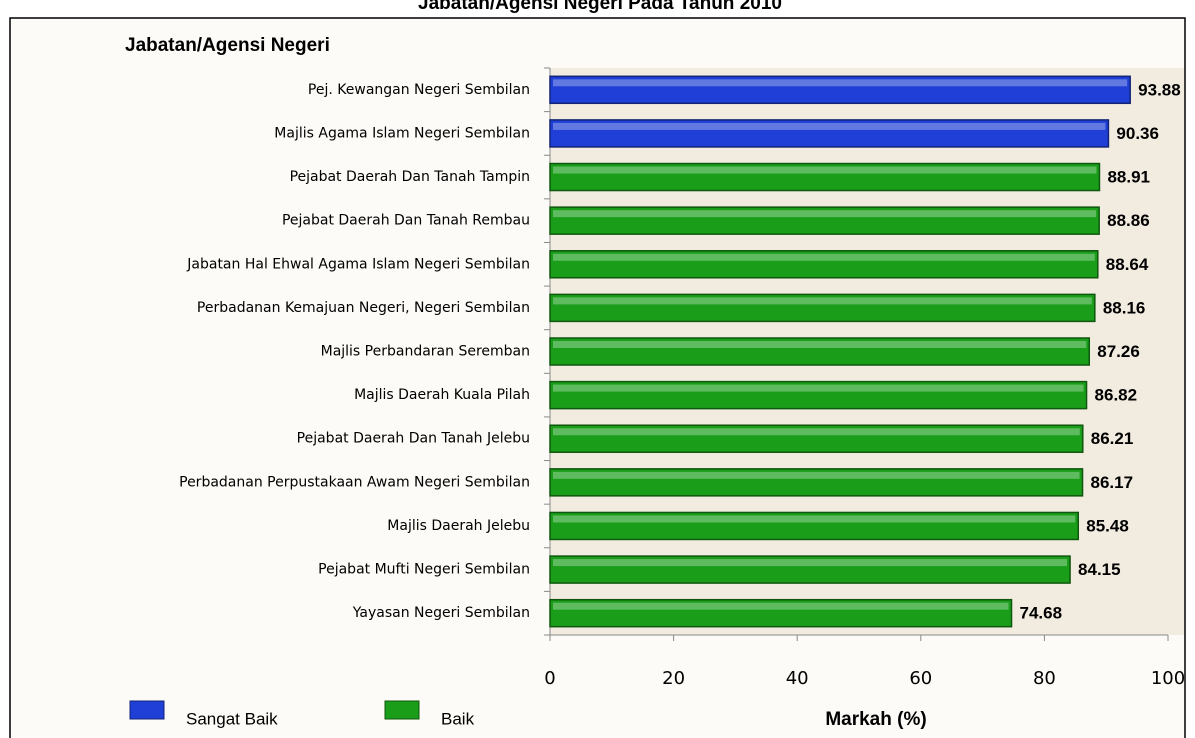 Image resolution: width=1195 pixels, height=738 pixels. What do you see at coordinates (410, 177) in the screenshot?
I see `y-tick-label: Pejabat Daerah Dan Tanah Tampin` at bounding box center [410, 177].